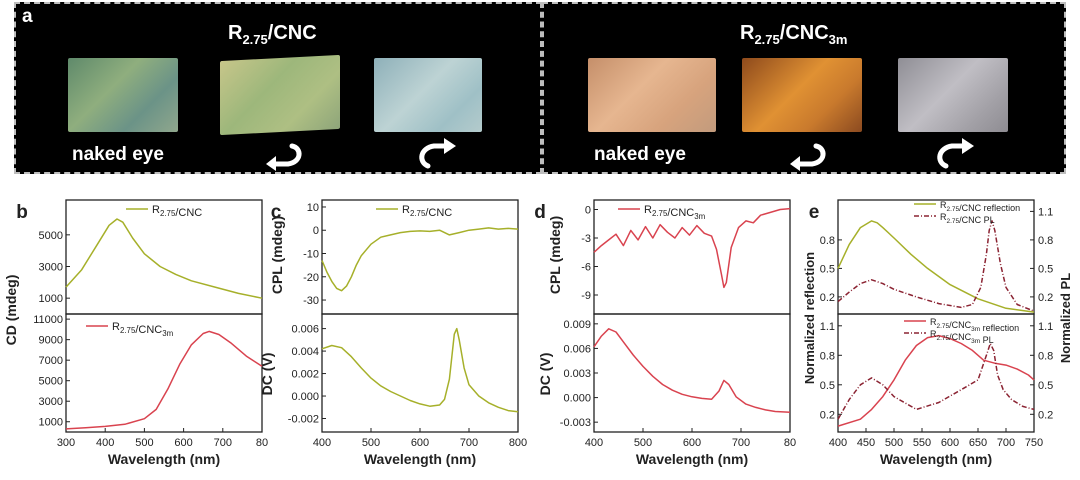 The image size is (1080, 480). Describe the element at coordinates (272, 34) in the screenshot. I see `panel-a-left-title: R2.75/CNC` at that location.